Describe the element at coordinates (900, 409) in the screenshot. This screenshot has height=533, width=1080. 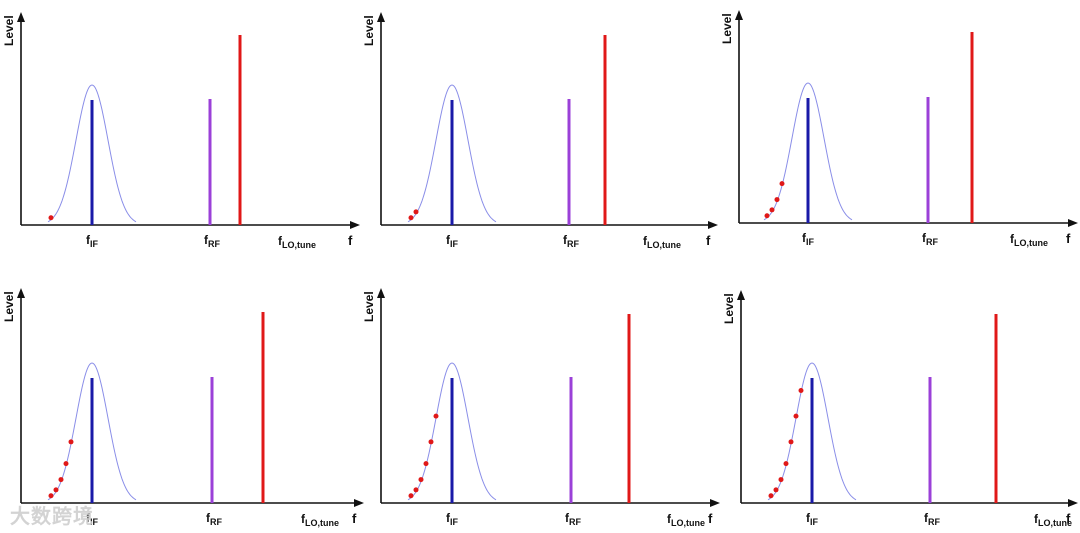
I see `panel-6: Level f fIF fRF fLO,tune` at that location.